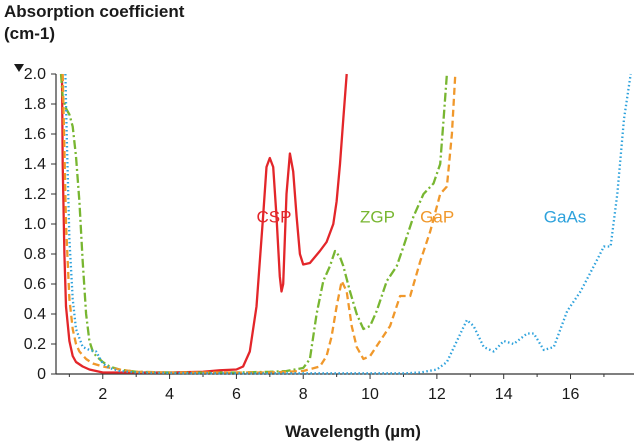 The width and height of the screenshot is (640, 442). I want to click on y-axis-label-line2: (cm-1), so click(30, 33).